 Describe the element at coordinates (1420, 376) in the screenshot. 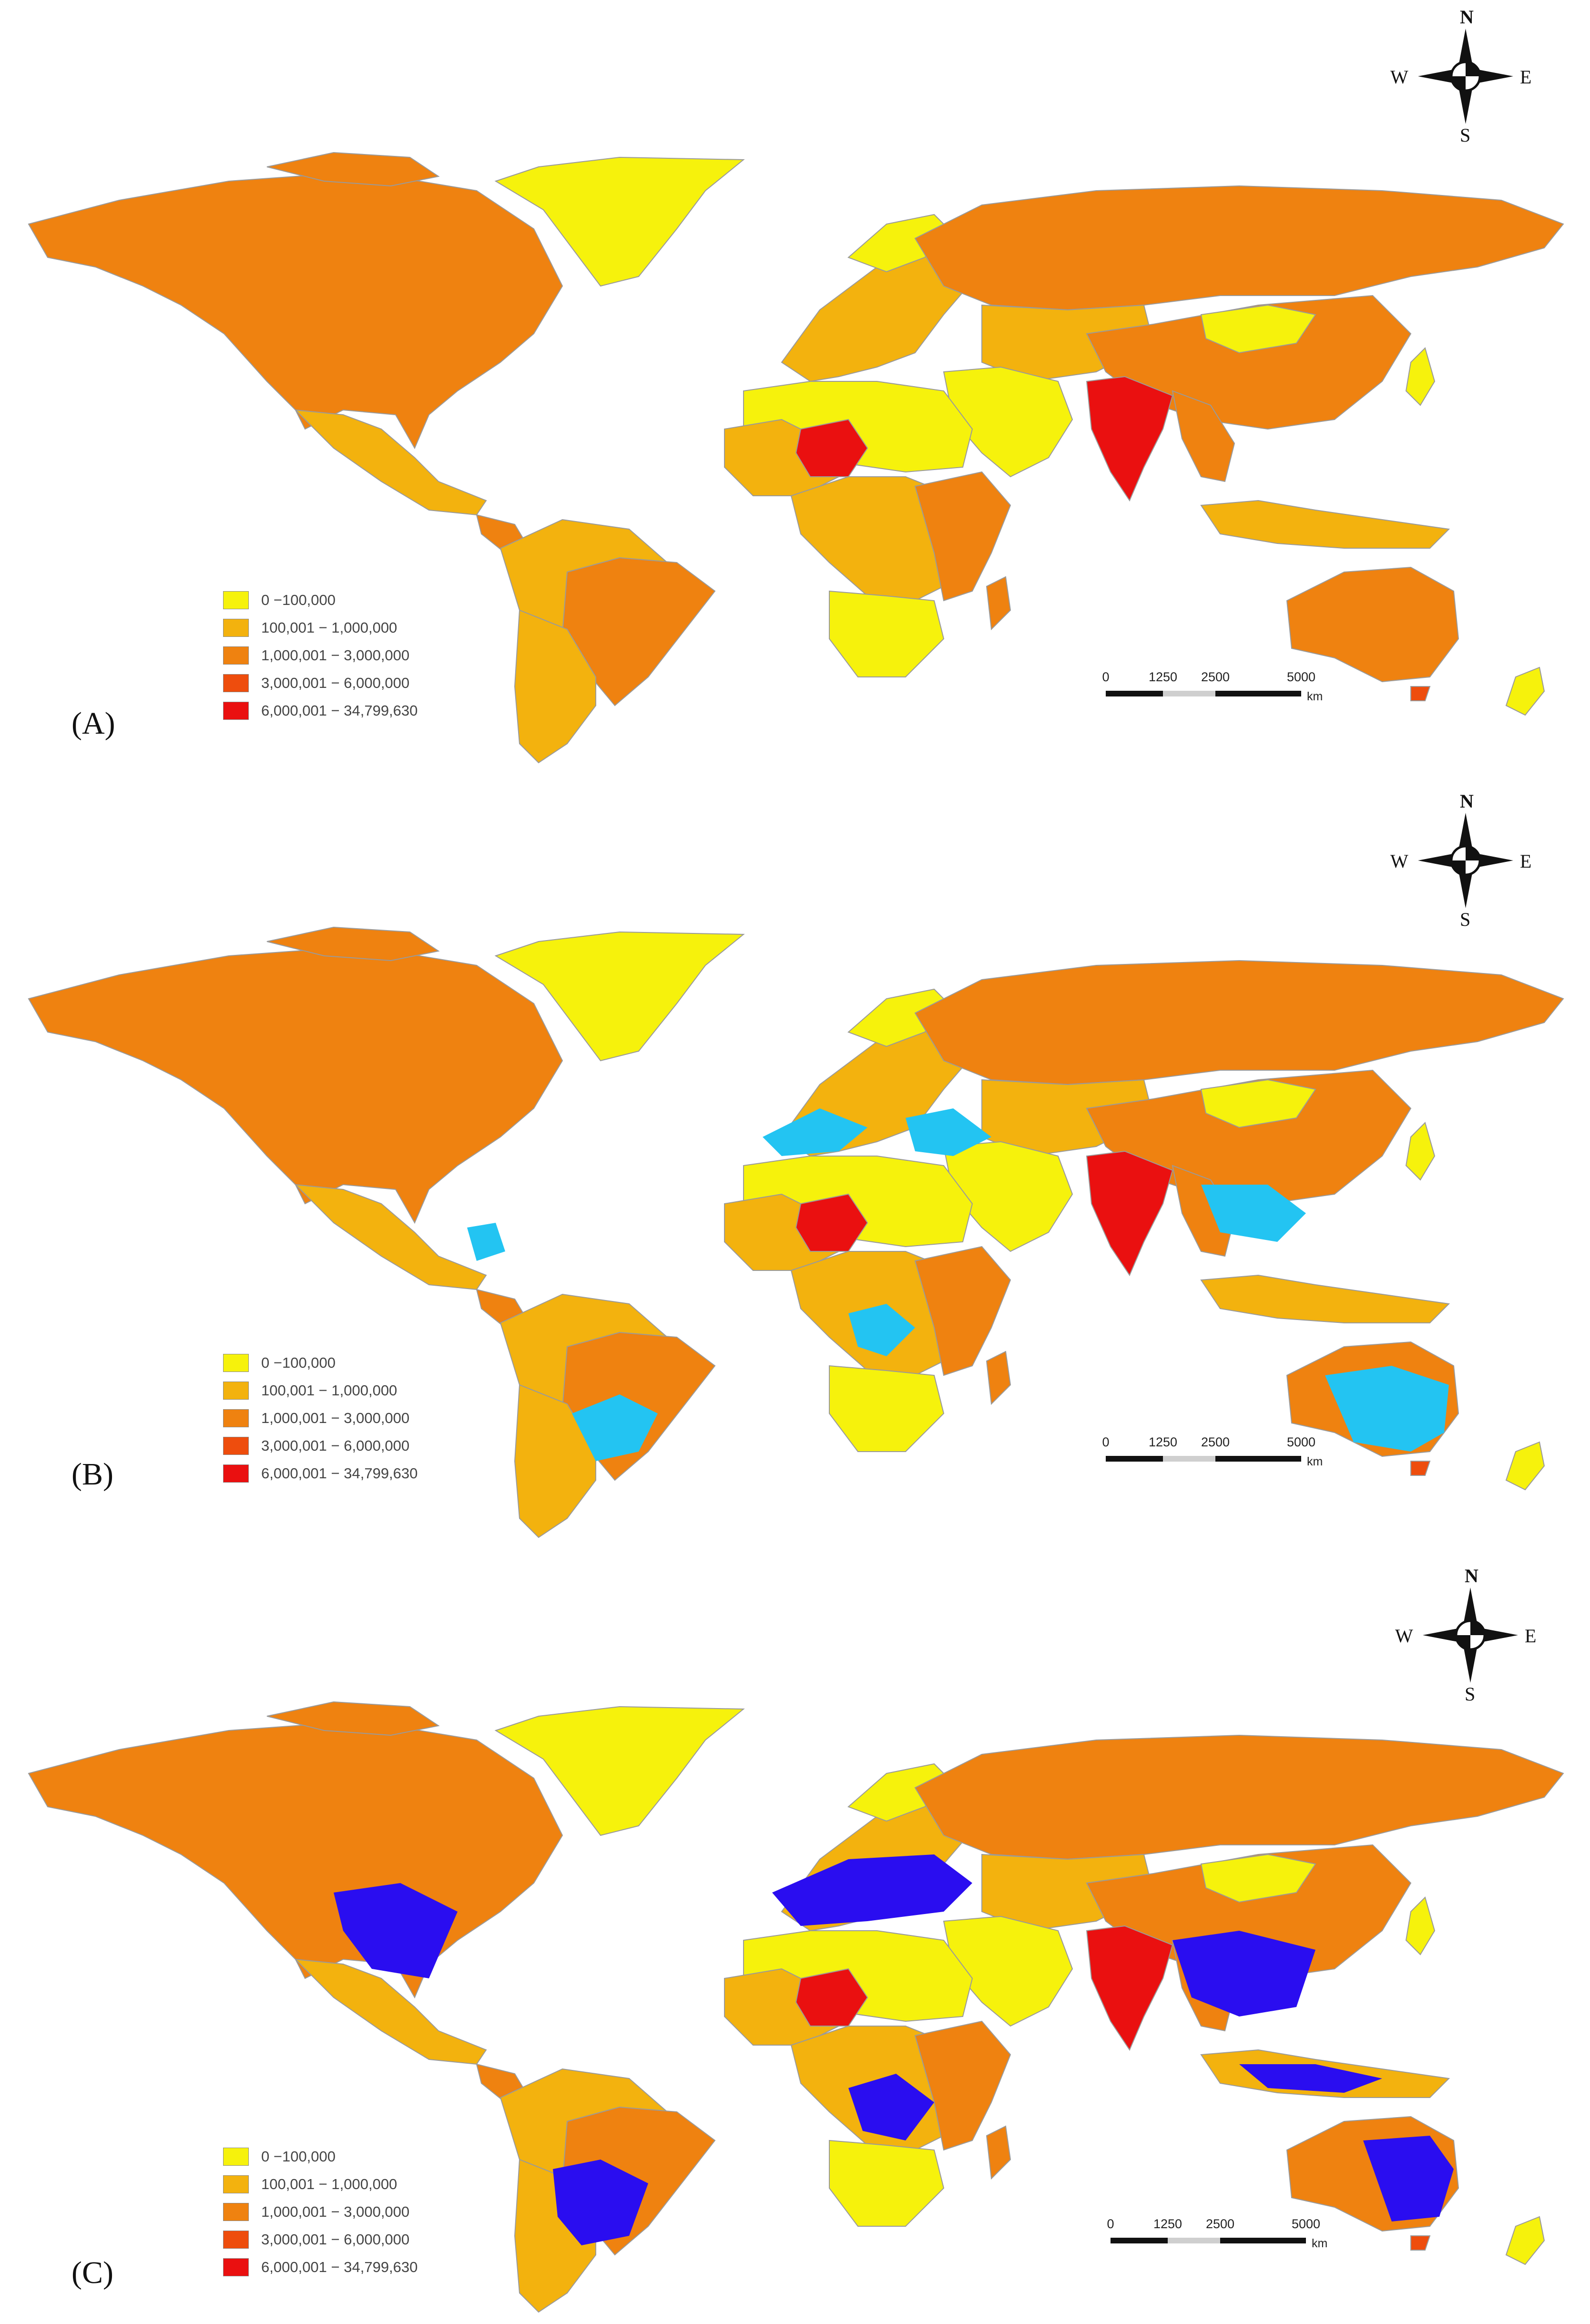

I see `region-japan` at that location.